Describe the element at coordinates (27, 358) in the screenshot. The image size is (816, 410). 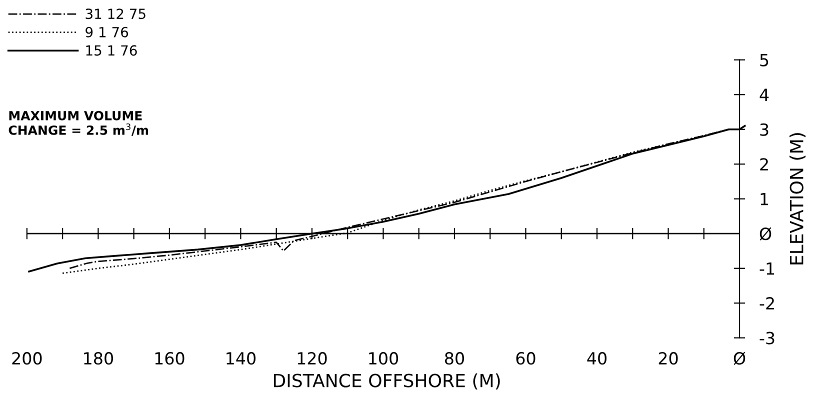
I see `x-tick-label: 200` at that location.